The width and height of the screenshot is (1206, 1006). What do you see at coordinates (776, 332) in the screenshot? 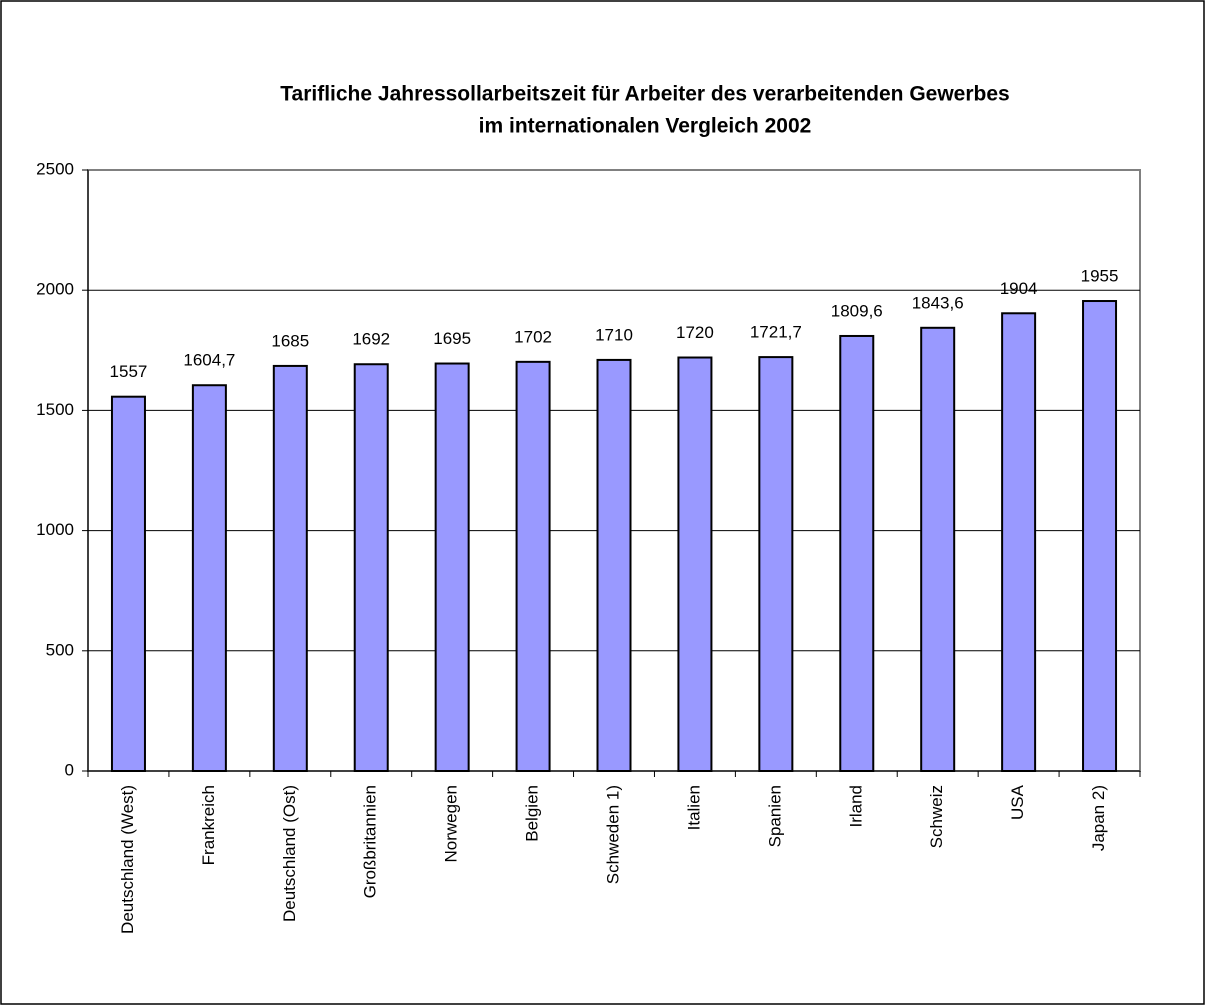
I see `value-label: 1721,7` at bounding box center [776, 332].